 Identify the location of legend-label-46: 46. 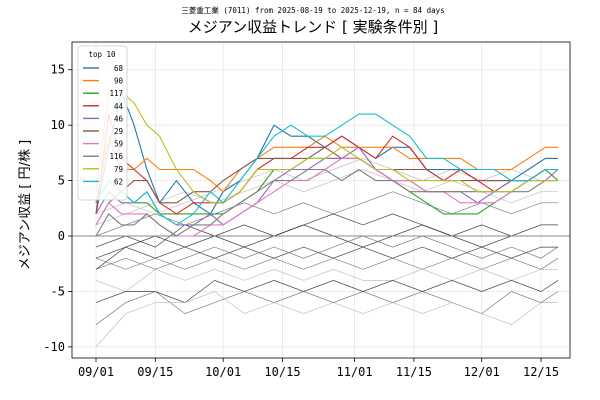
(119, 118).